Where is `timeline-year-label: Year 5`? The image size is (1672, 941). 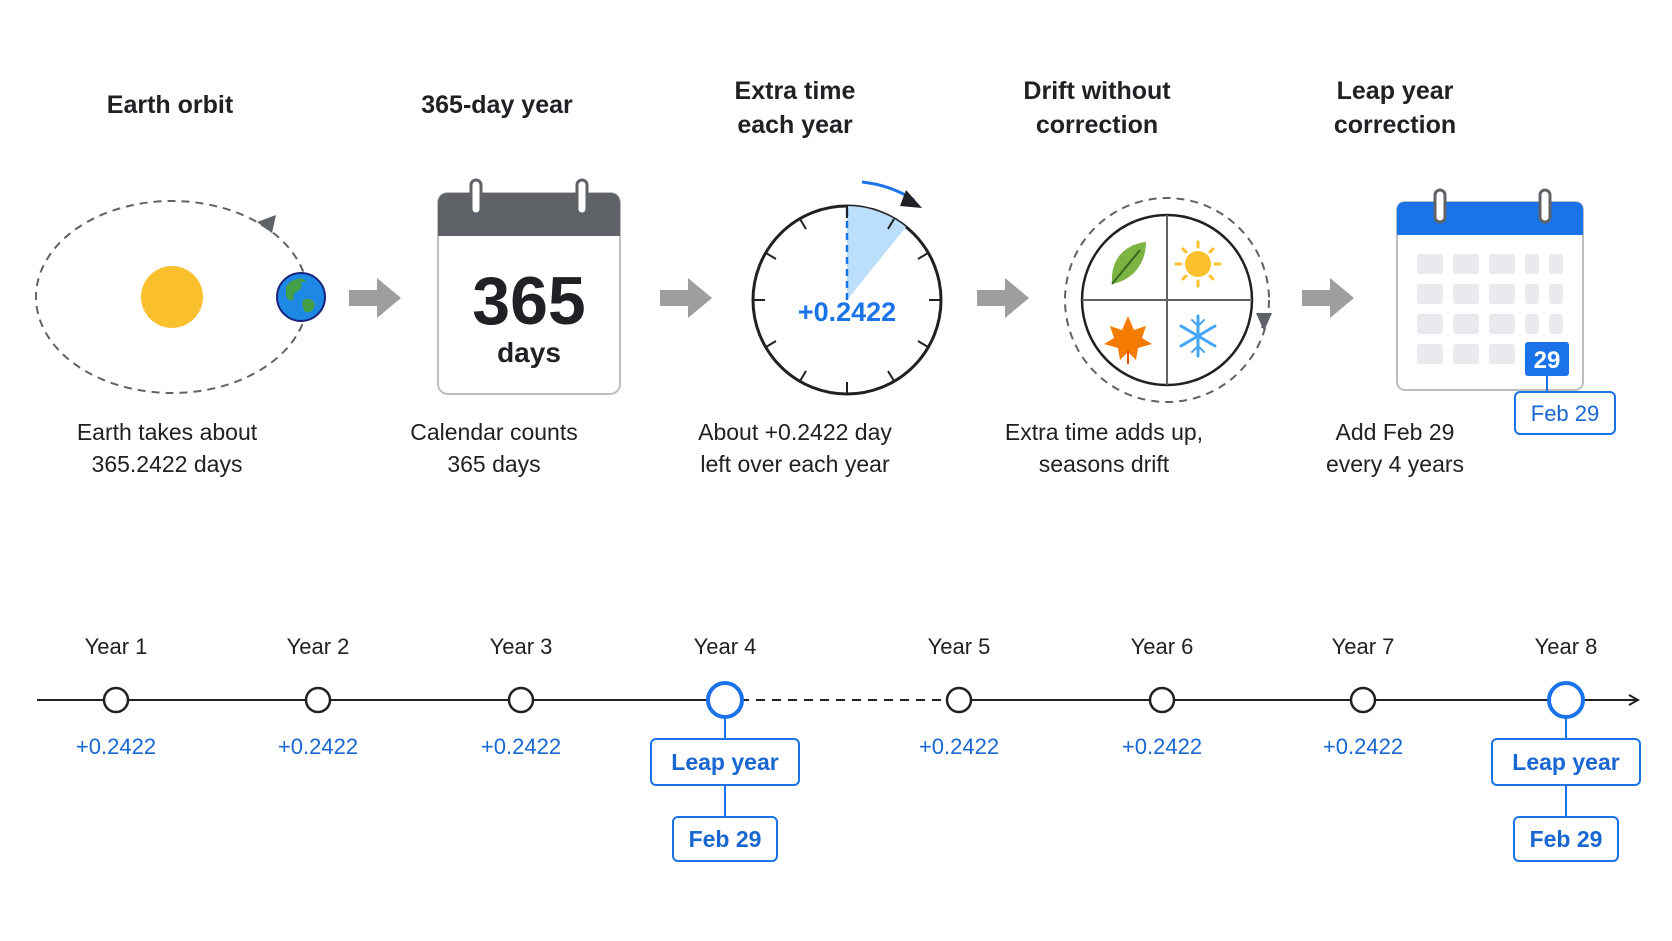
timeline-year-label: Year 5 is located at coordinates (959, 646).